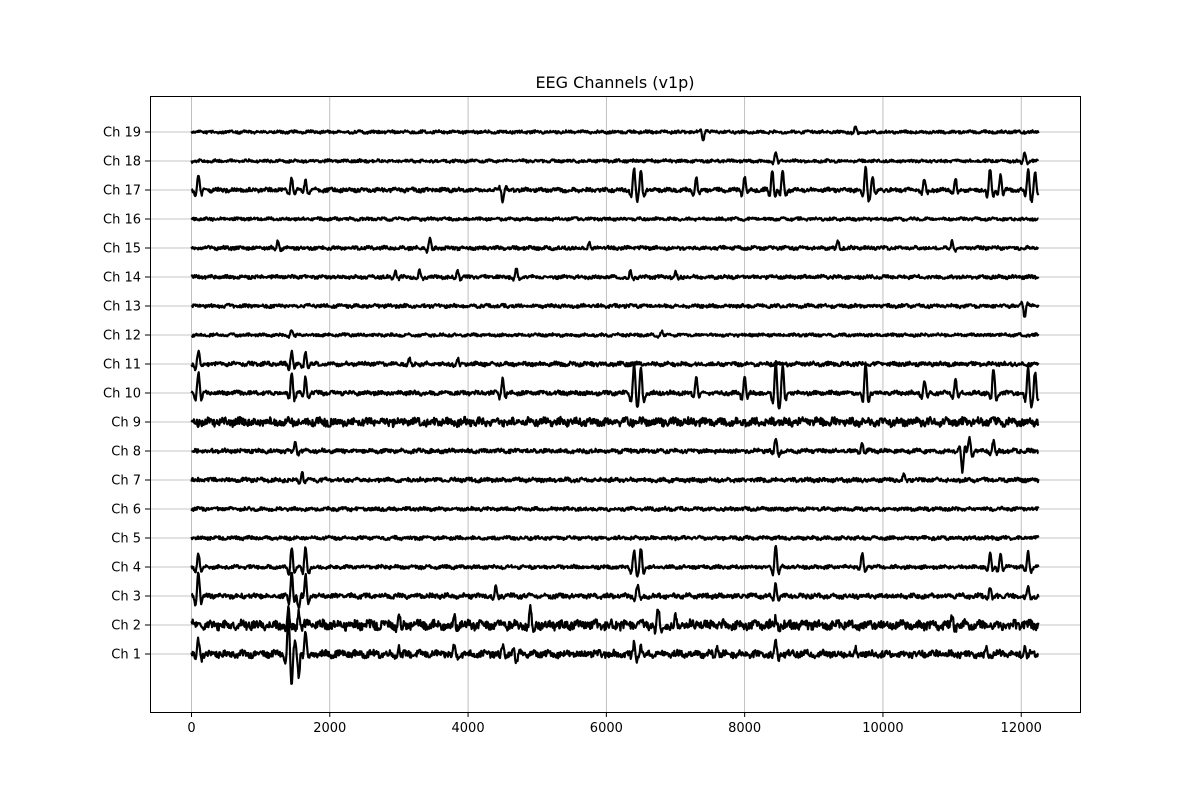 The image size is (1200, 800). What do you see at coordinates (126, 597) in the screenshot?
I see `channel-label: Ch 3` at bounding box center [126, 597].